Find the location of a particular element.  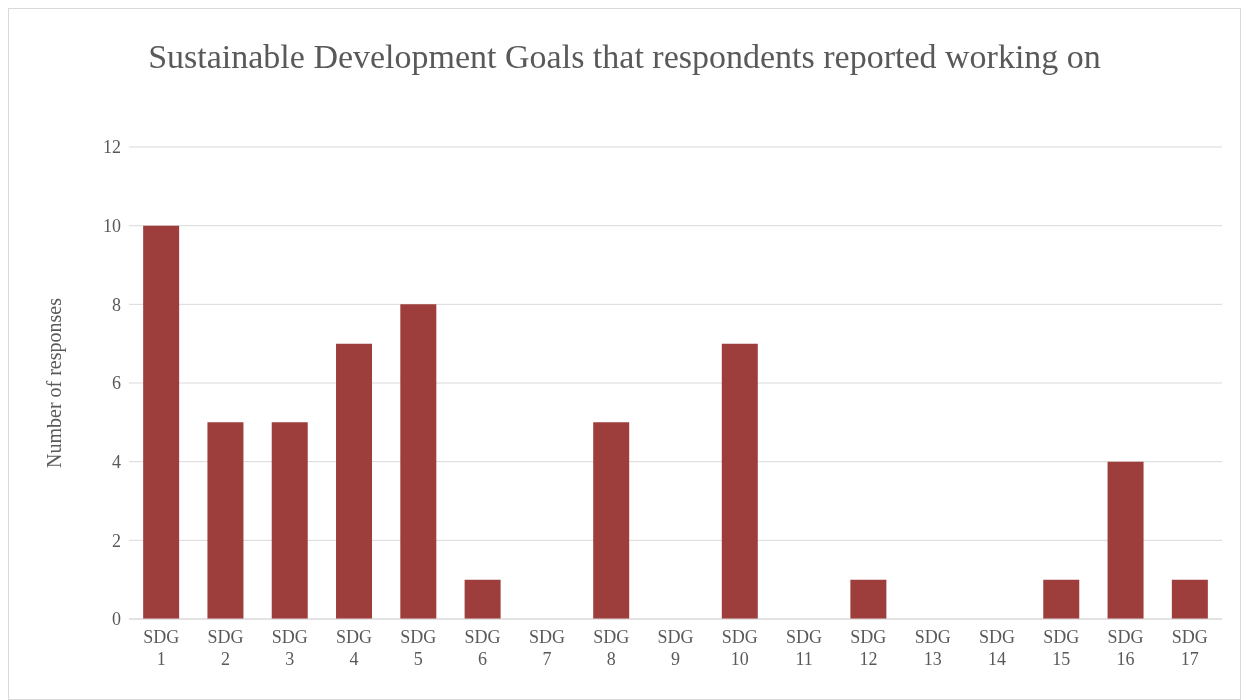

y-axis-title: Number of responses is located at coordinates (55, 382).